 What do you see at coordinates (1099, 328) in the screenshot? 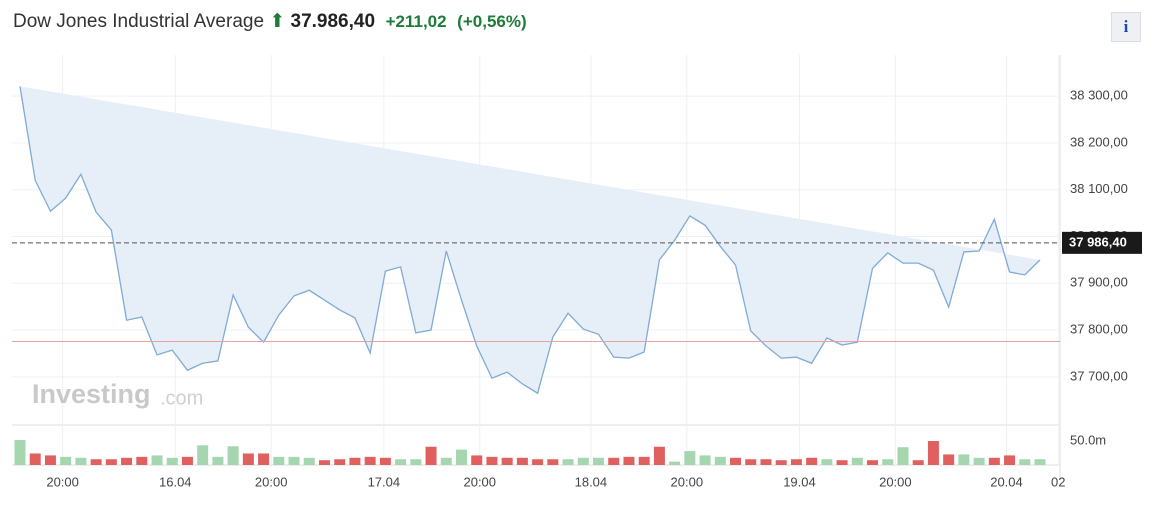
I see `y-tick-label: 37 800,00` at bounding box center [1099, 328].